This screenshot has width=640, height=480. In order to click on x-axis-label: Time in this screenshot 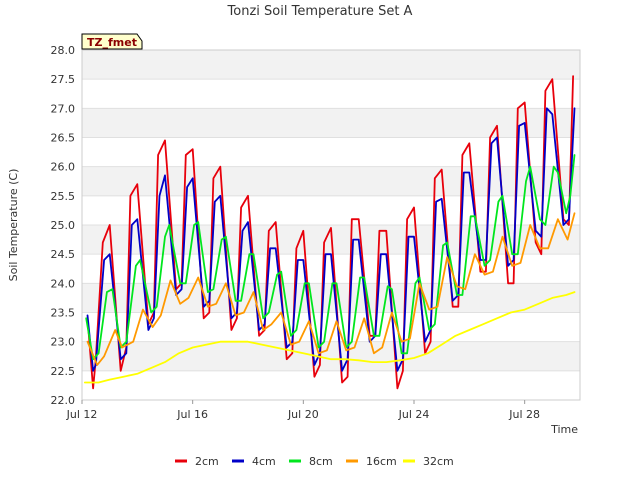, I will do `click(564, 429)`.